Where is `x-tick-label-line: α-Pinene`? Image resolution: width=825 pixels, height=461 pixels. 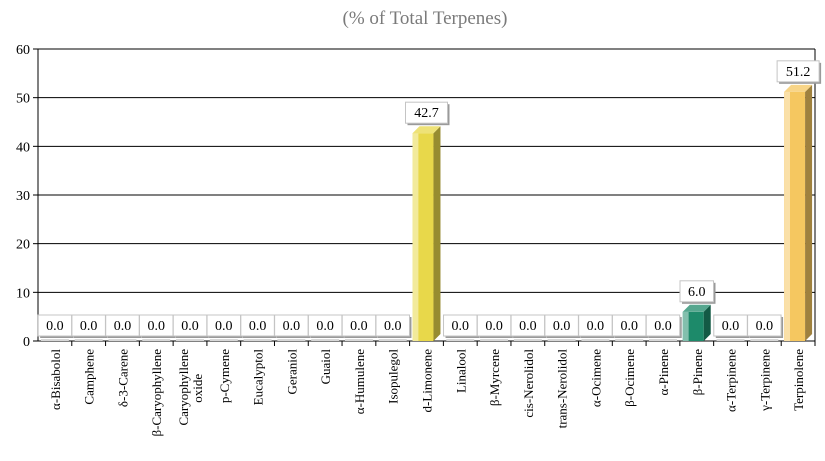
x-tick-label-line: α-Pinene is located at coordinates (663, 372).